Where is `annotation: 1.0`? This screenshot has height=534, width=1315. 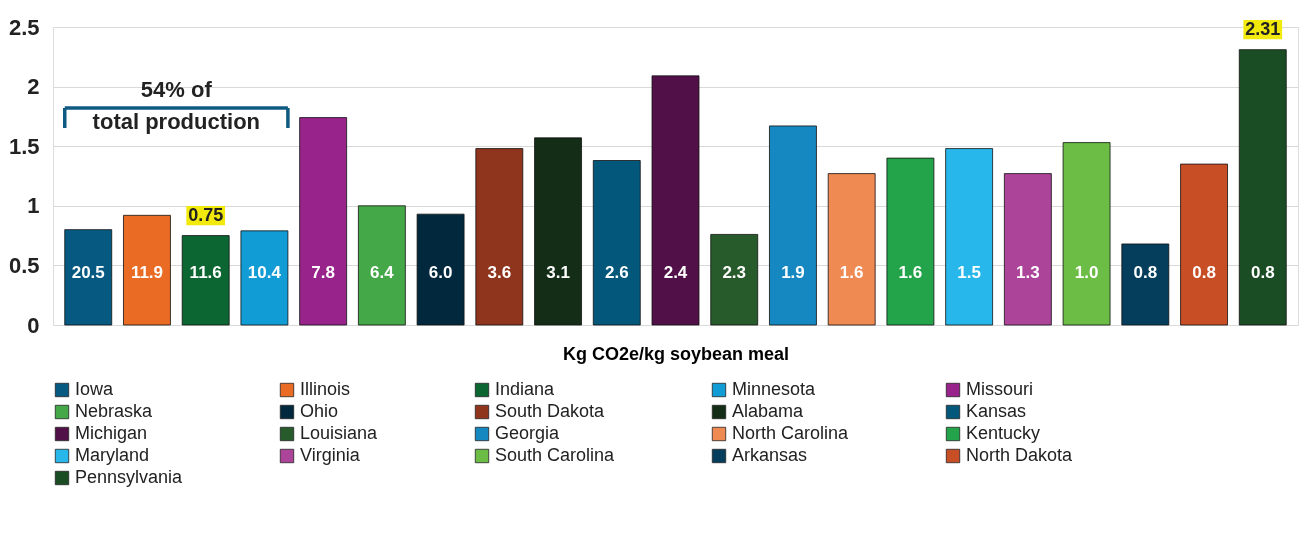 annotation: 1.0 is located at coordinates (1086, 272).